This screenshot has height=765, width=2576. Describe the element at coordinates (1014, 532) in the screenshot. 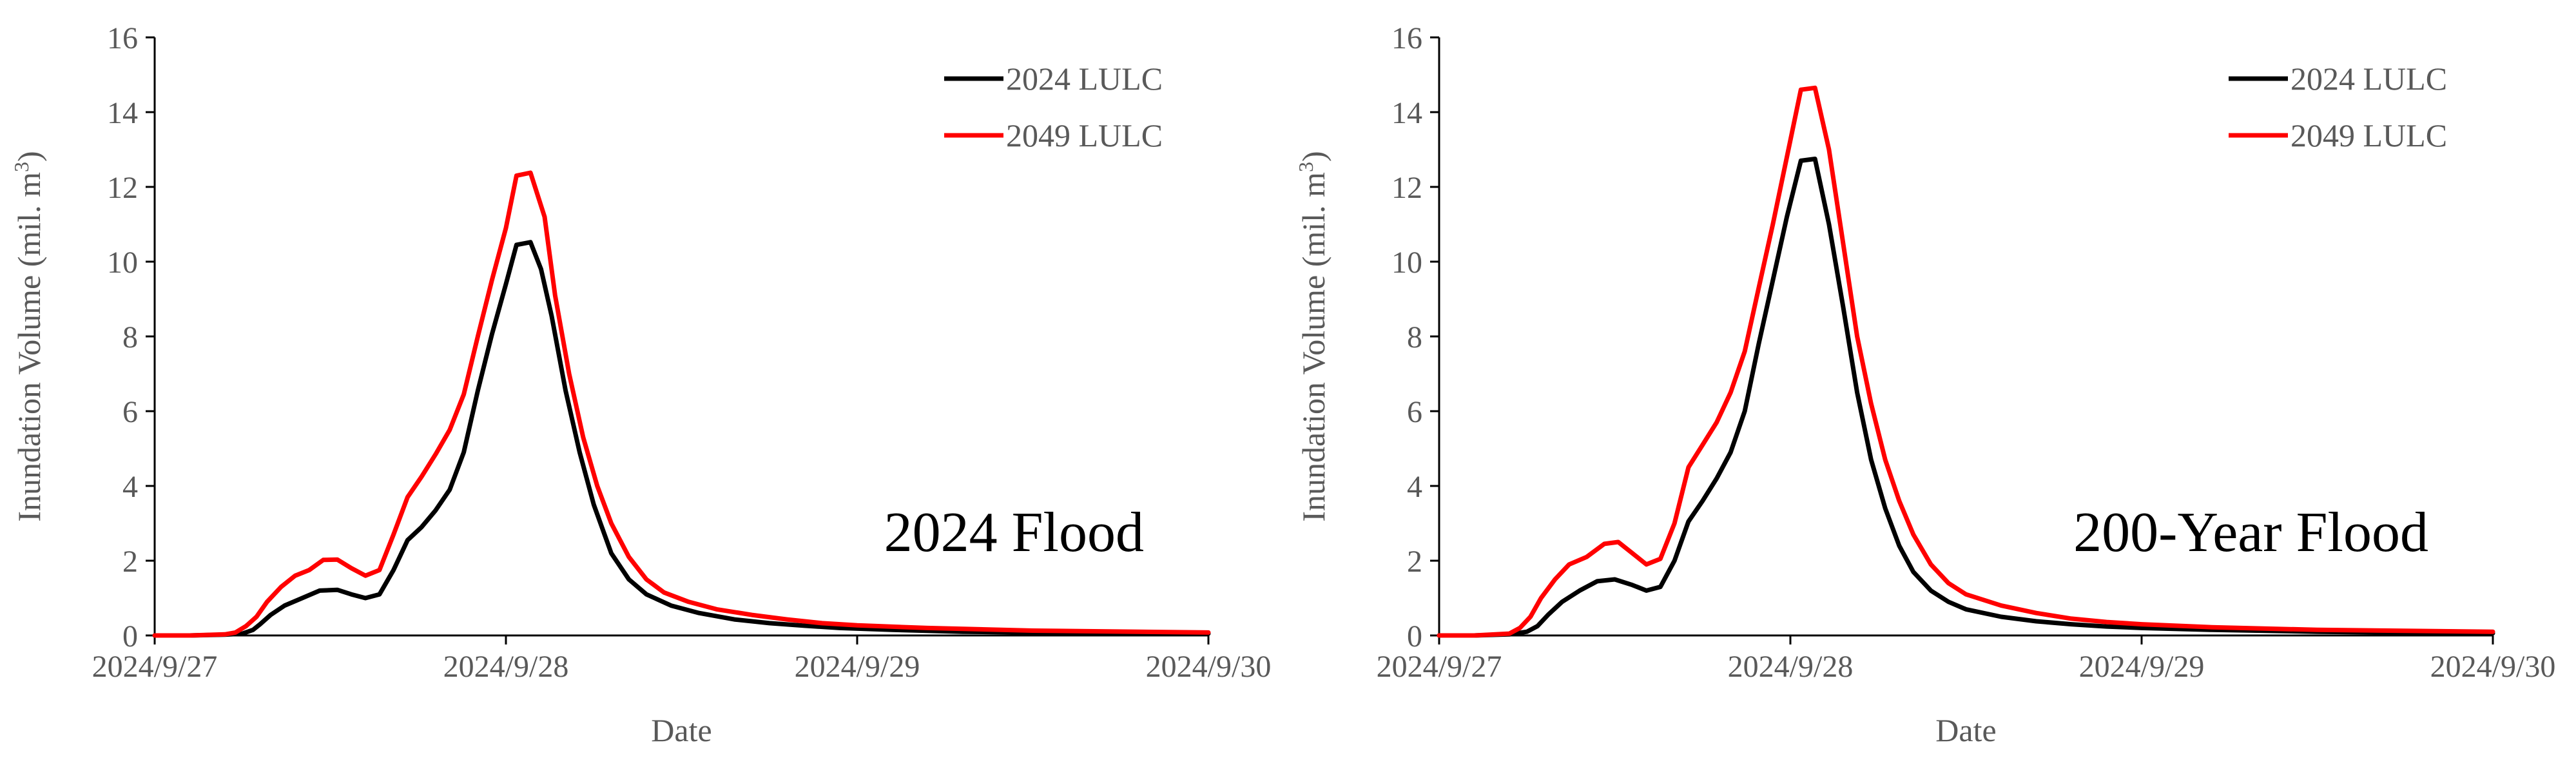

I see `chart-annotation: 2024 Flood` at that location.